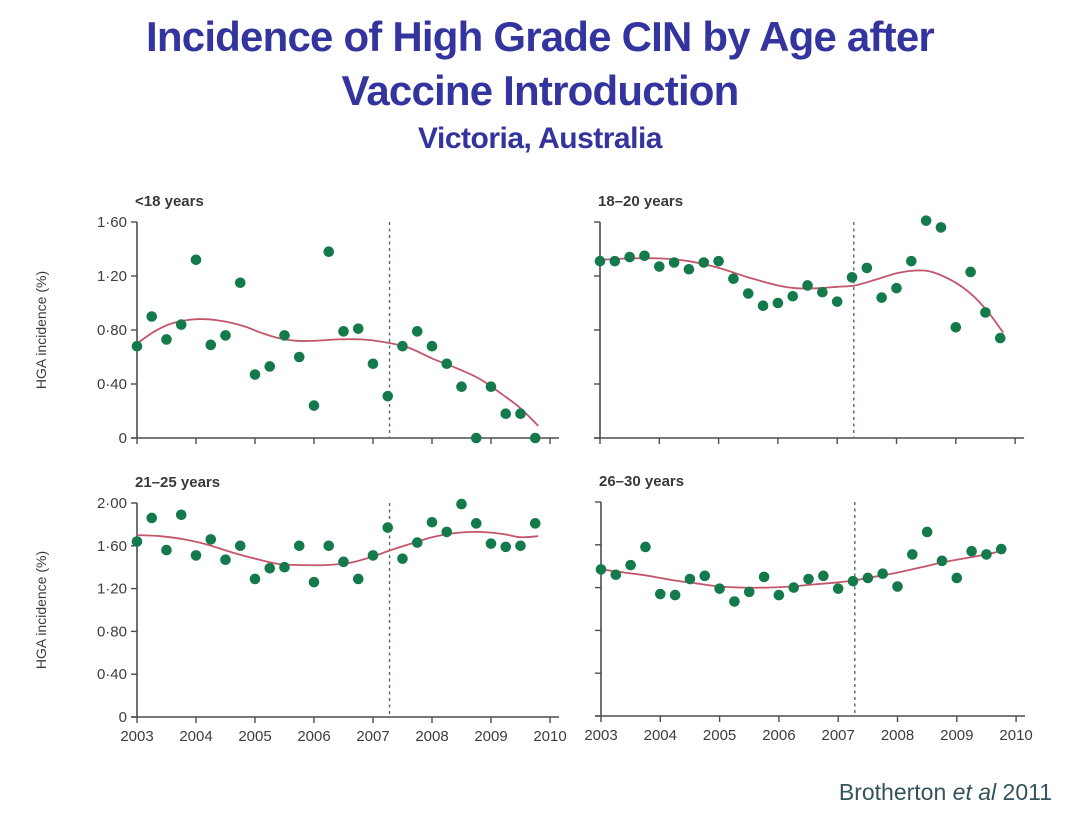  Describe the element at coordinates (1024, 792) in the screenshot. I see `citation-year: 2011` at that location.